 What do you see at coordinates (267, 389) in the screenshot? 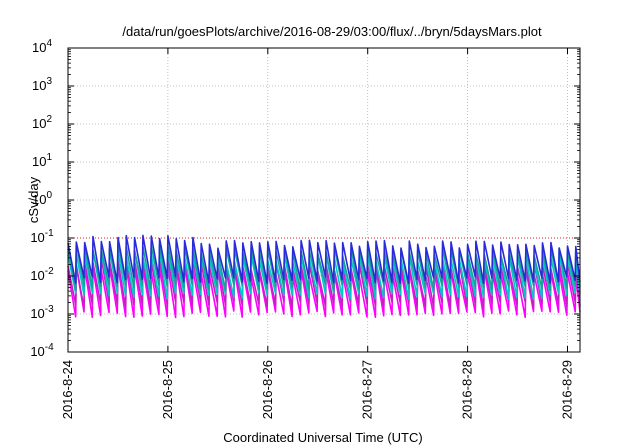
I see `x-tick-label: 2016-8-26` at bounding box center [267, 389].